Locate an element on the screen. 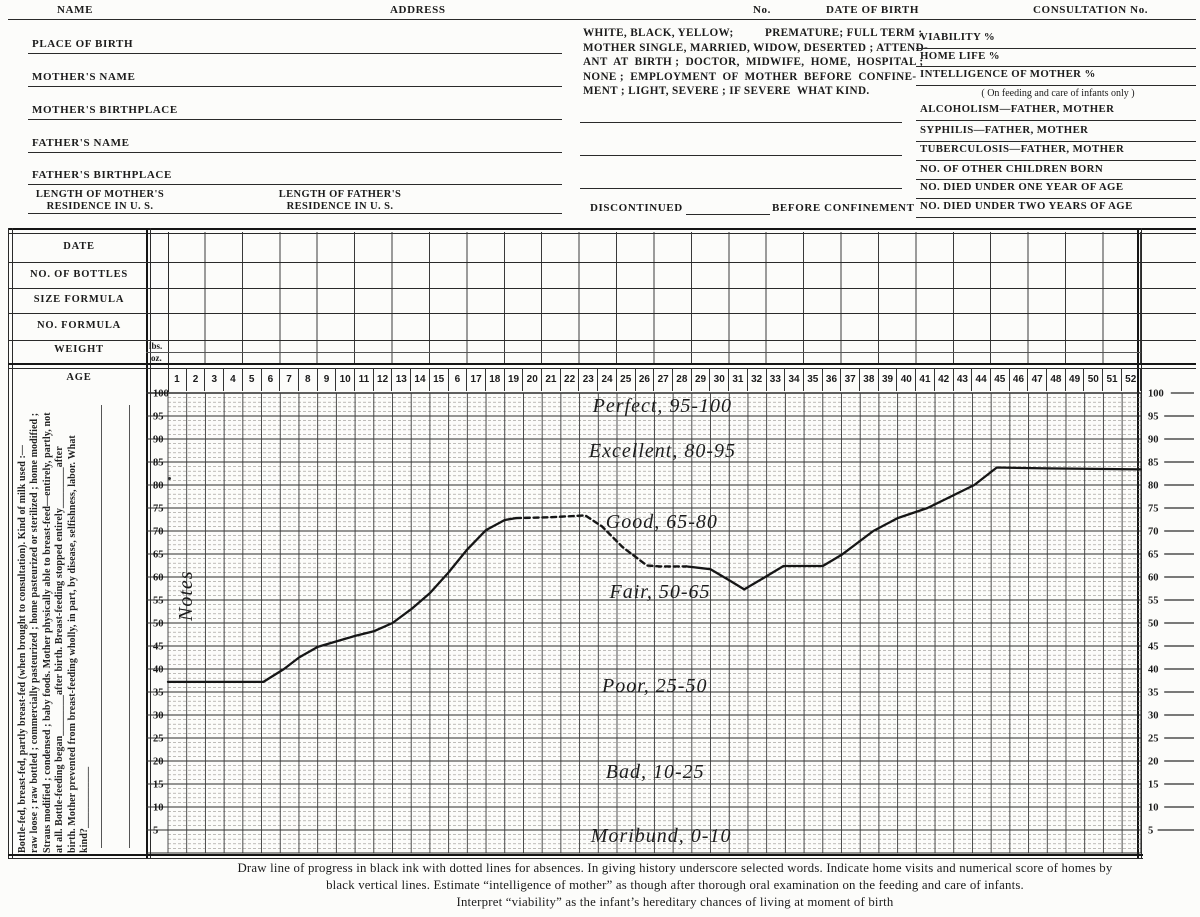  right-axis-tick-85: 85 is located at coordinates (1153, 463).